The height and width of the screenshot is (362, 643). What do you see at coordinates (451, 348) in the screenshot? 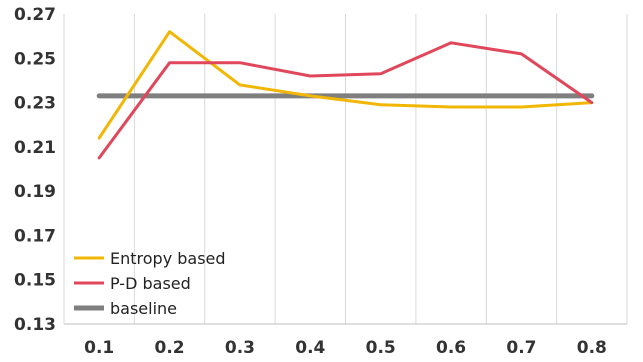
I see `x-tick-label: 0.6` at bounding box center [451, 348].